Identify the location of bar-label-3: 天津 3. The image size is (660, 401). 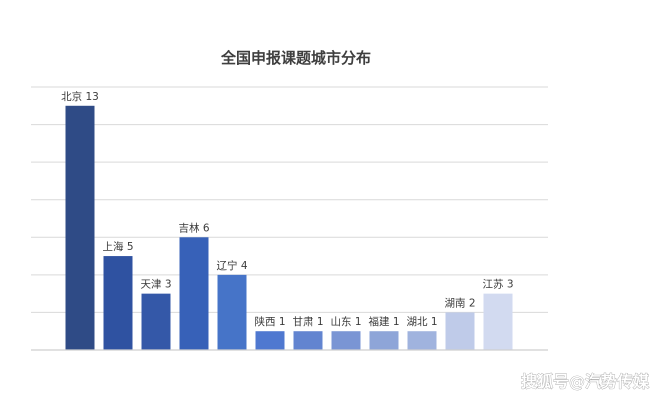
(155, 285).